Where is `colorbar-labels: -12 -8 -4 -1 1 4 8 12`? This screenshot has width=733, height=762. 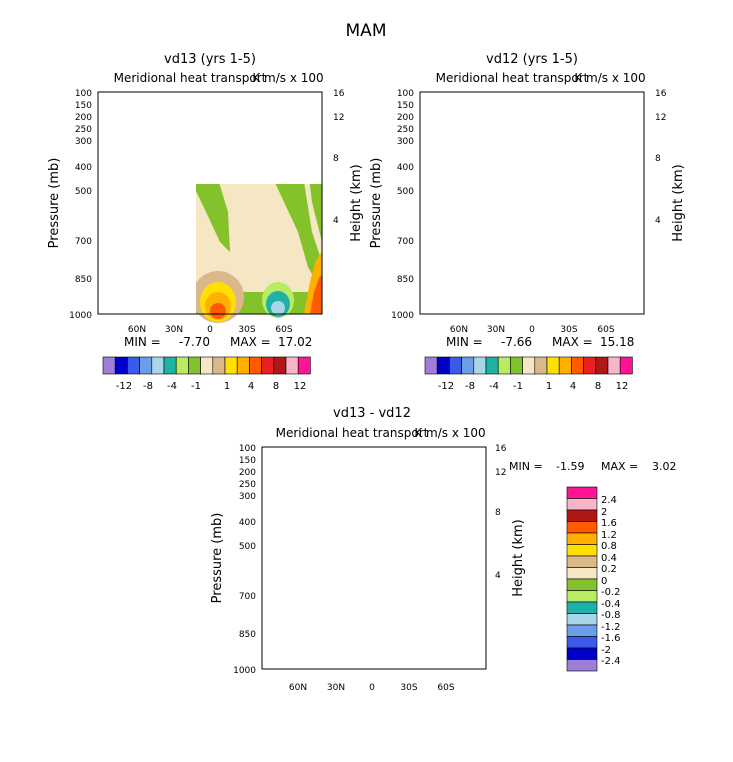 colorbar-labels: -12 -8 -4 -1 1 4 8 12 is located at coordinates (211, 386).